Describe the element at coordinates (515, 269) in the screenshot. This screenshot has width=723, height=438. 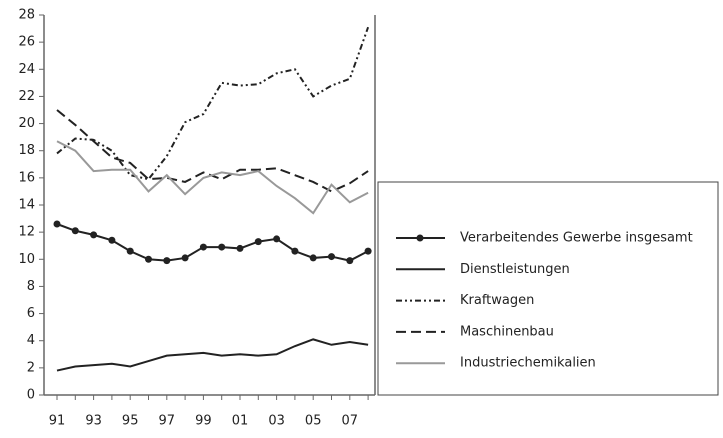
I see `legend-label: Dienstleistungen` at that location.